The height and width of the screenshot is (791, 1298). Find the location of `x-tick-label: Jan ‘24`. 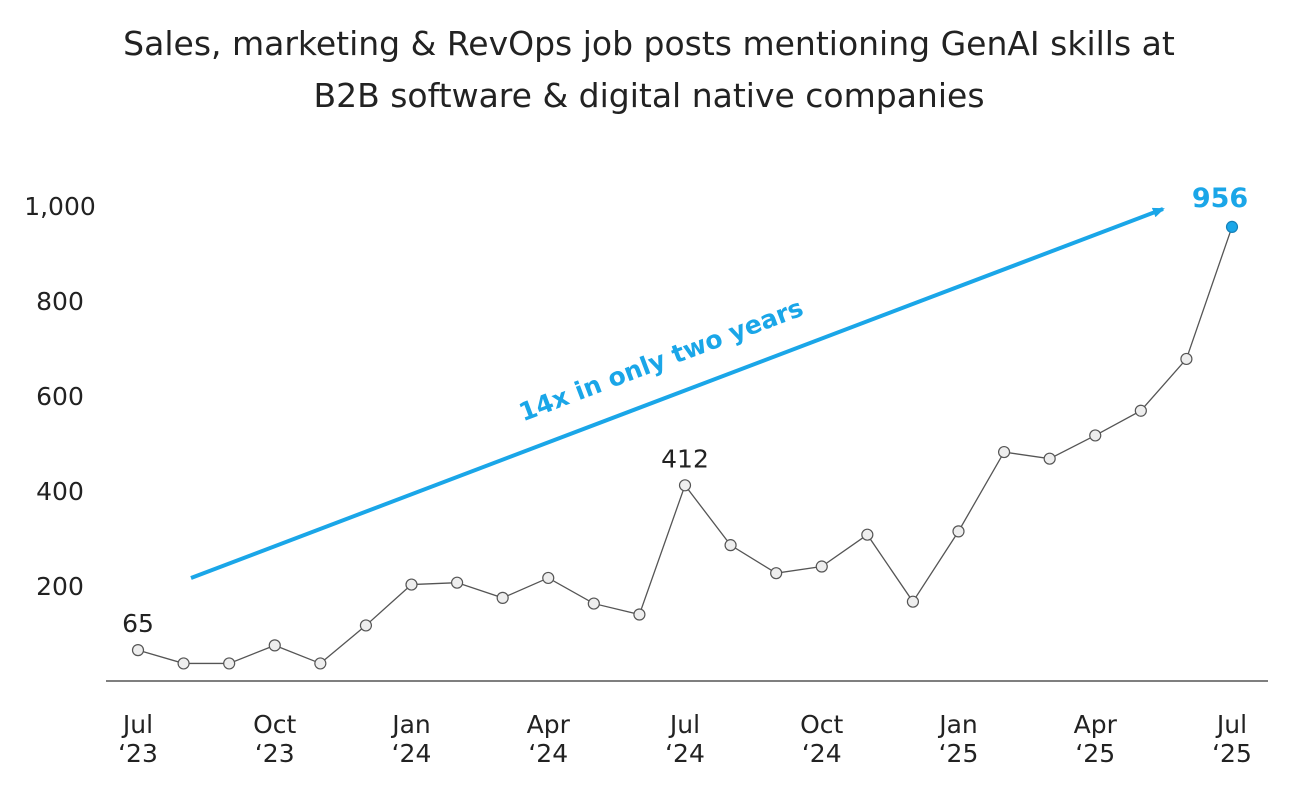

x-tick-label: Jan ‘24 is located at coordinates (410, 739).